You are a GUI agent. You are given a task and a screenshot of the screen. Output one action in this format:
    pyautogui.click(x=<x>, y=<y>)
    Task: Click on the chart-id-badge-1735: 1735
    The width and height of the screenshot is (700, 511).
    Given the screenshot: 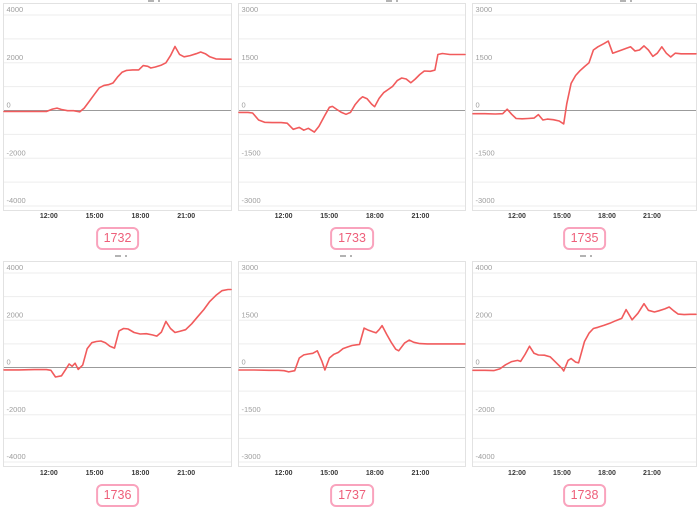 What is the action you would take?
    pyautogui.click(x=584, y=238)
    